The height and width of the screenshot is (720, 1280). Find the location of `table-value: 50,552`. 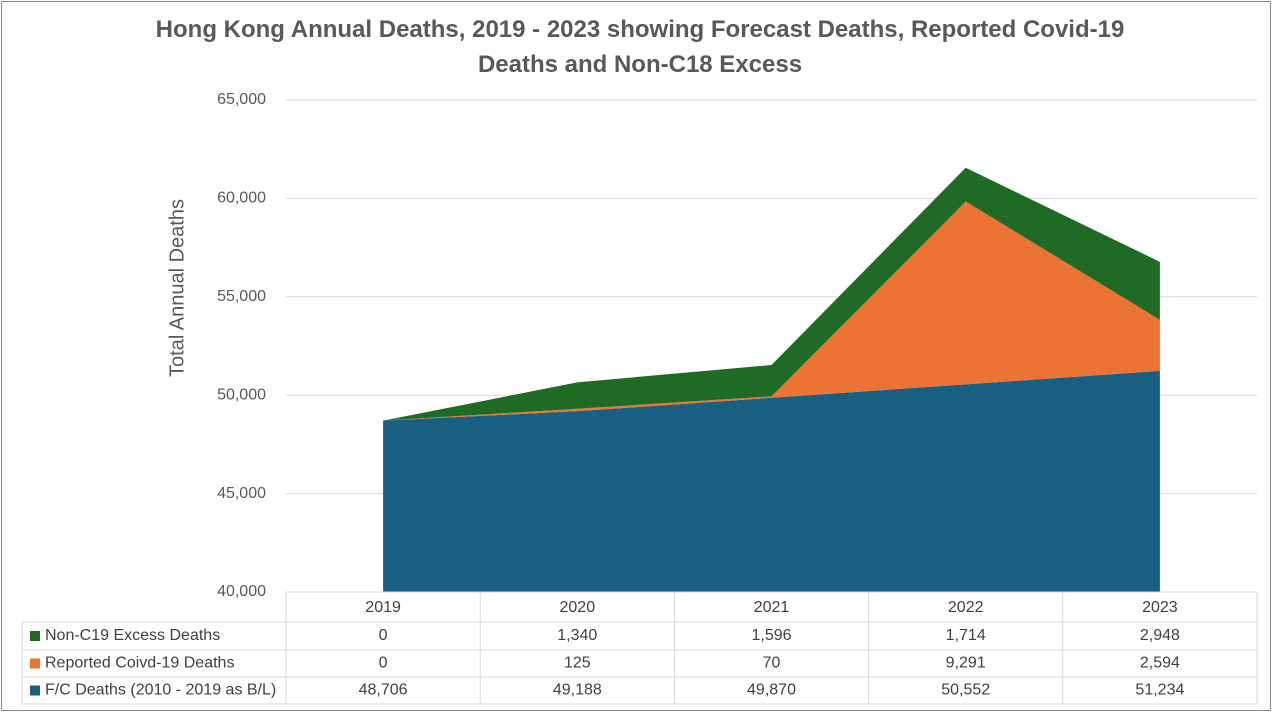

table-value: 50,552 is located at coordinates (965, 690).